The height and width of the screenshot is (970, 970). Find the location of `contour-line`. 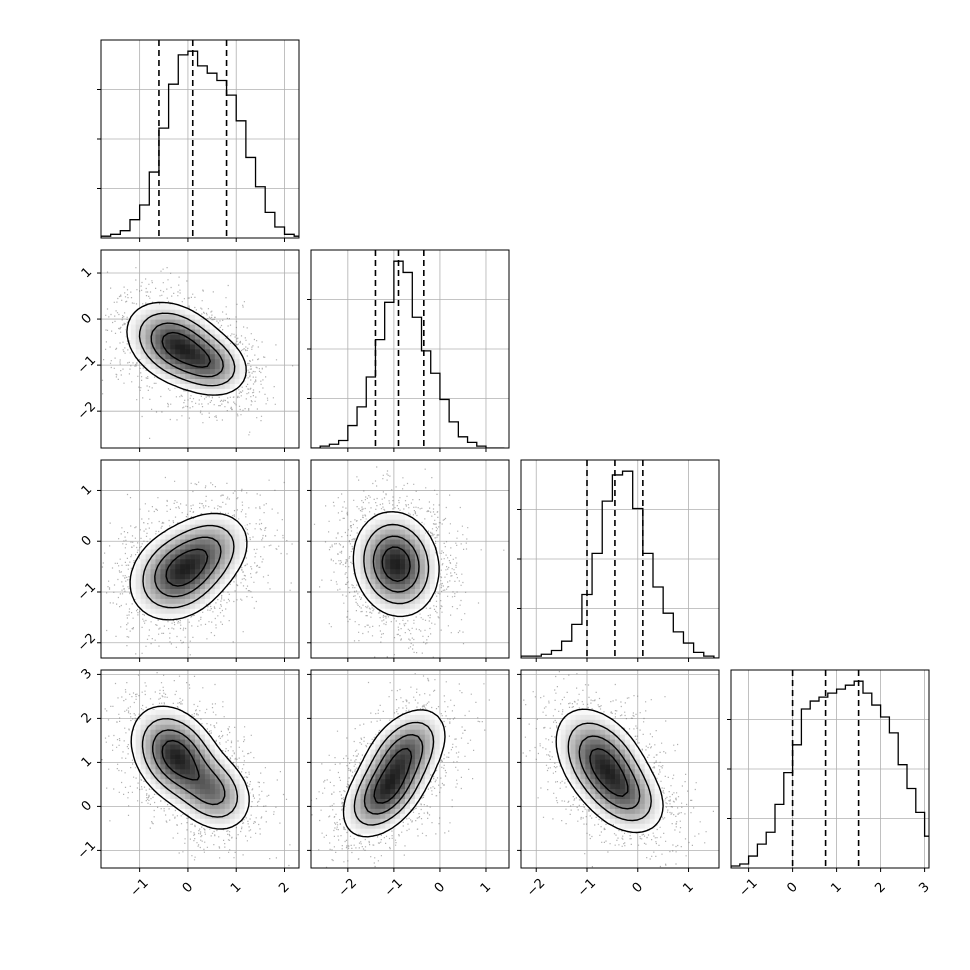

contour-line is located at coordinates (609, 772).